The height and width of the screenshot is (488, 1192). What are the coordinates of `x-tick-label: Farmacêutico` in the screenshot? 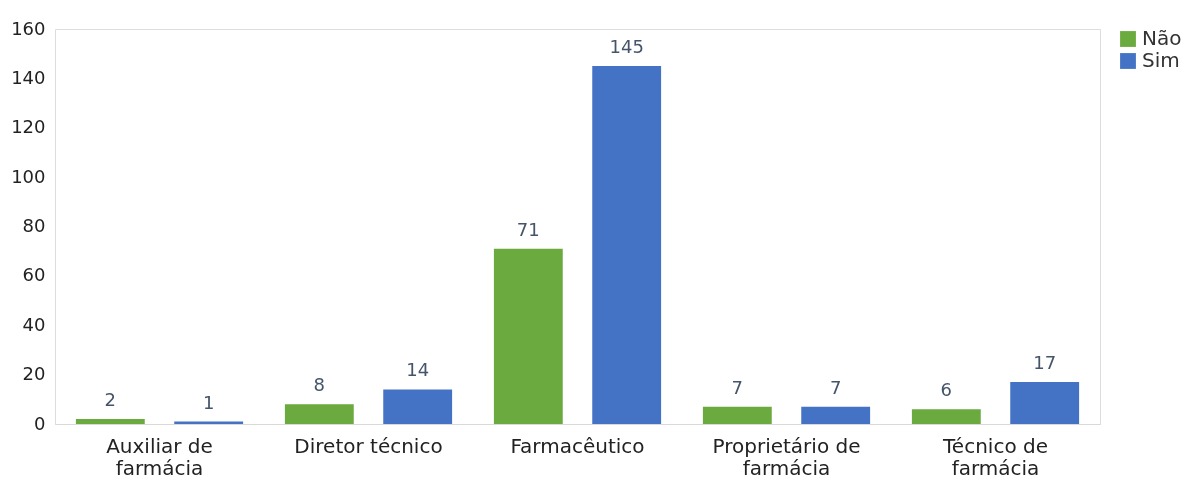 It's located at (577, 445).